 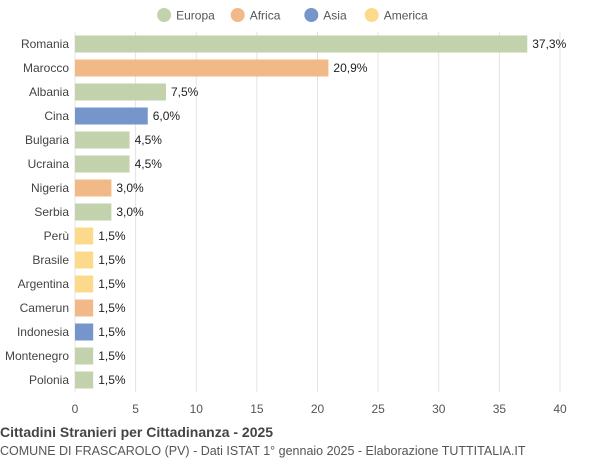 I want to click on category-label-bulgaria: Bulgaria, so click(x=47, y=140).